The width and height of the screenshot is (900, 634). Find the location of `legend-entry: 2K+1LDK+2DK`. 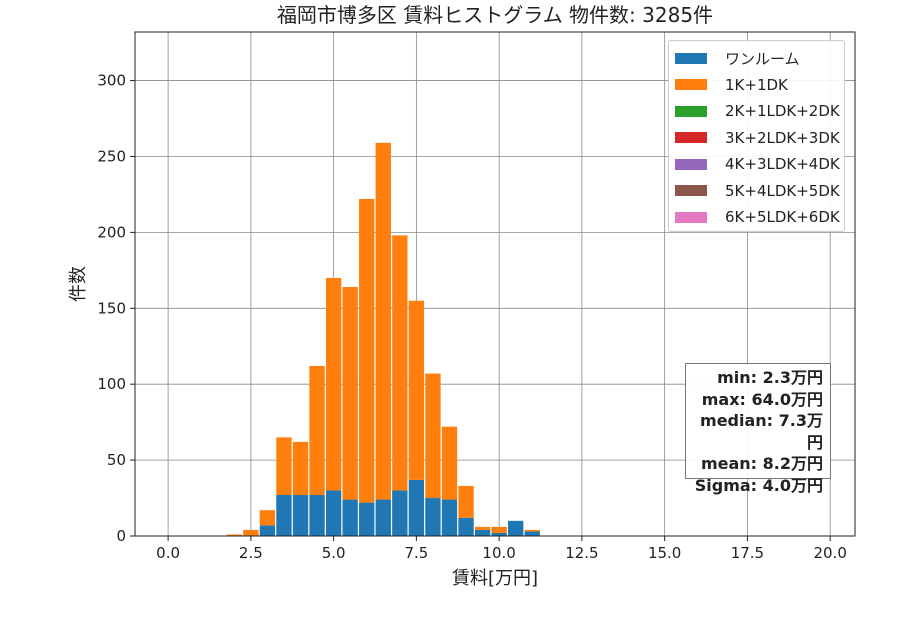

legend-entry: 2K+1LDK+2DK is located at coordinates (757, 111).